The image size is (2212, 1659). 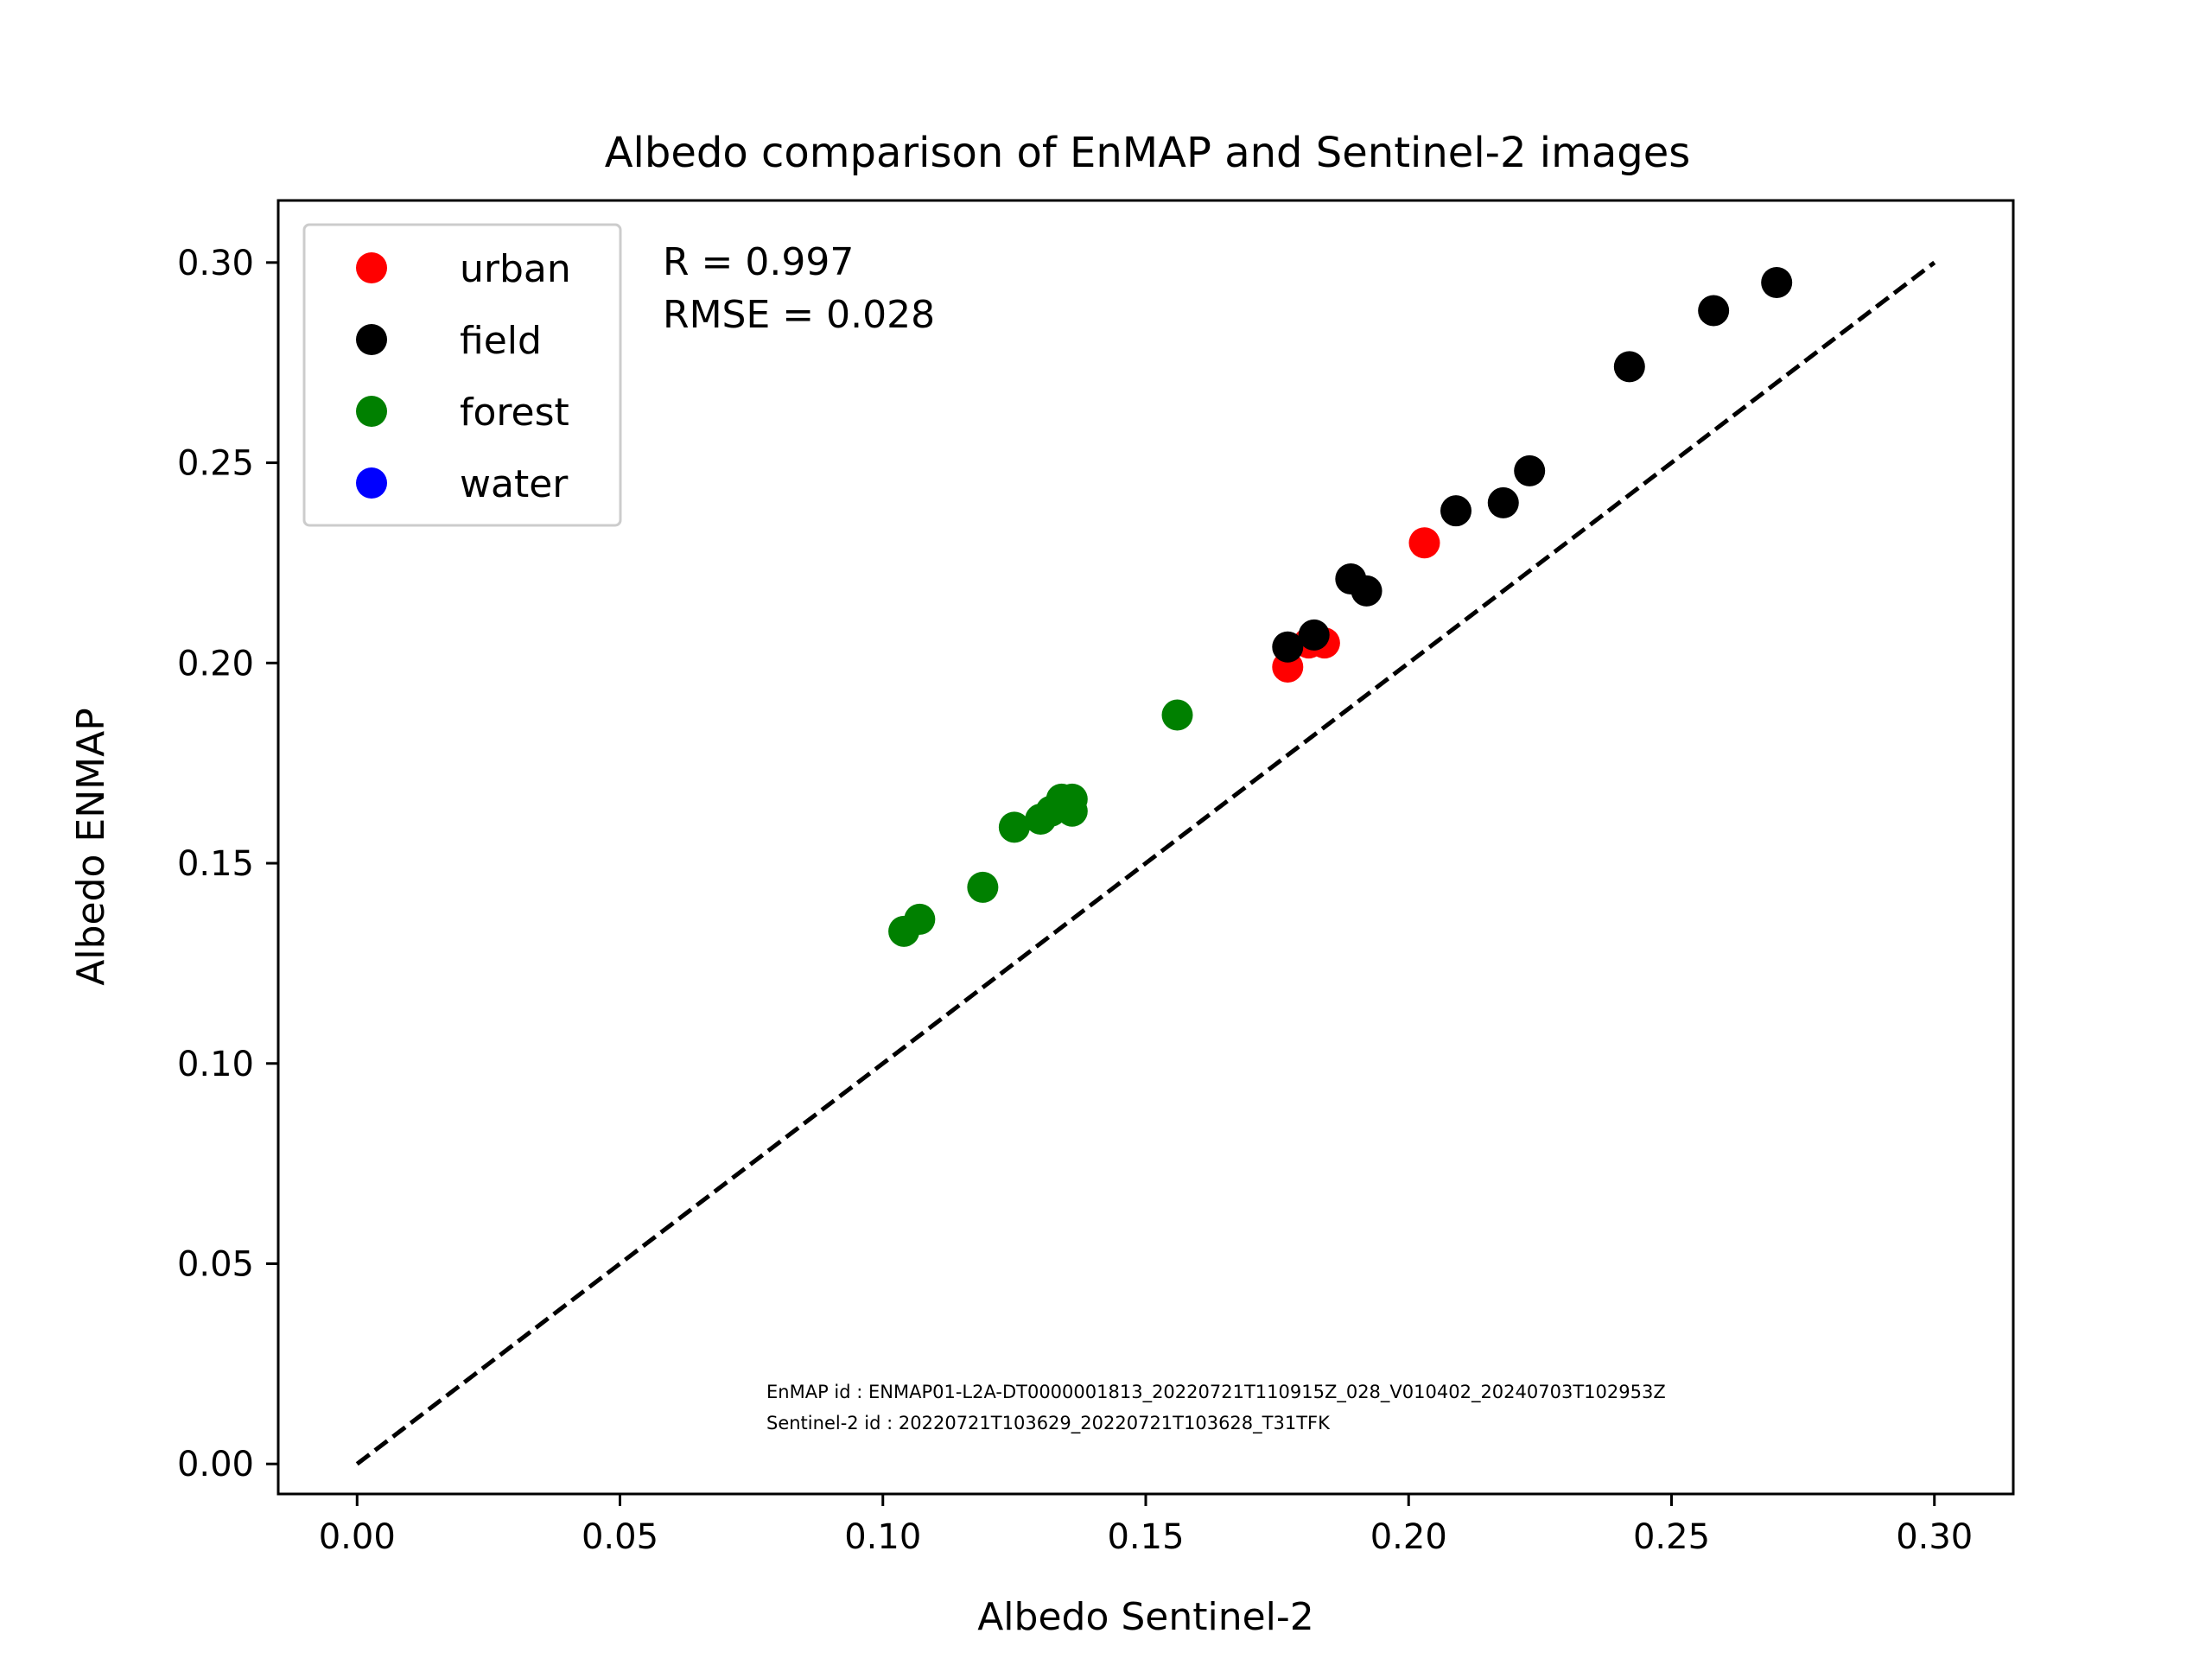 I want to click on x-axis-ticks: 0.00 0.05 0.10 0.15 0.20 0.25 0.30, so click(x=1146, y=1525).